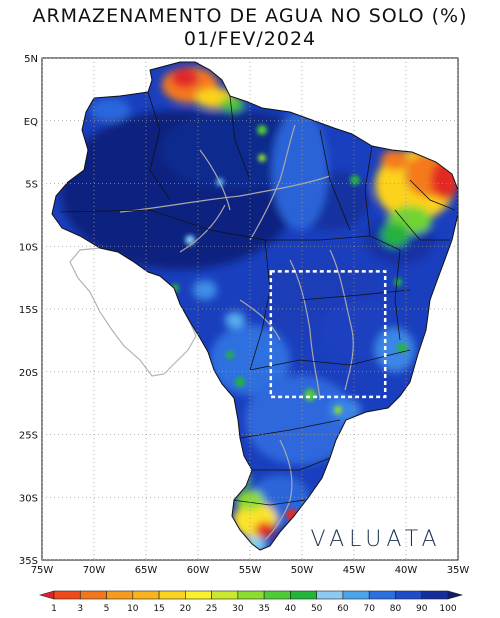 The image size is (500, 618). I want to click on lon-tick-label: 60W, so click(198, 570).